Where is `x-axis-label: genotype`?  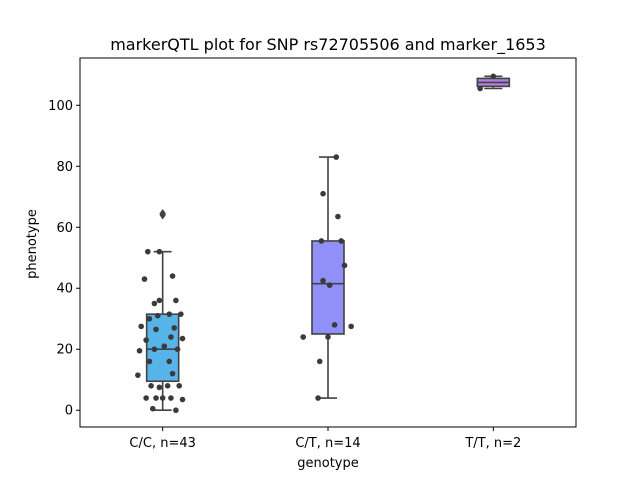 x-axis-label: genotype is located at coordinates (327, 463).